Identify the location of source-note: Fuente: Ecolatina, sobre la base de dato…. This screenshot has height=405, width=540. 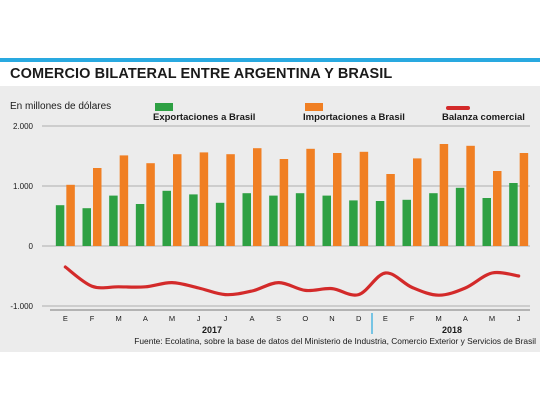
(335, 341).